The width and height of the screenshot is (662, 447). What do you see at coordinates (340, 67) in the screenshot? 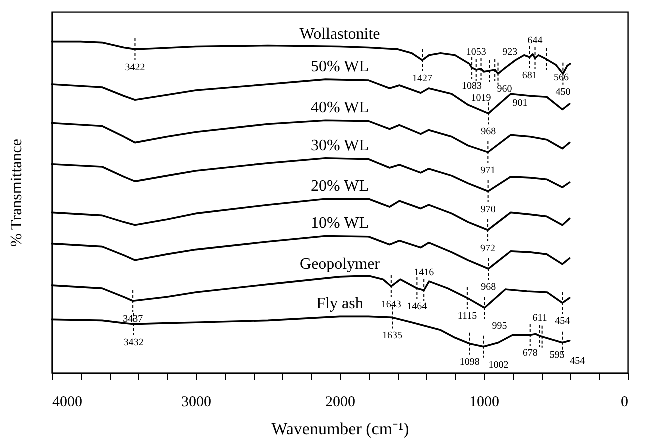
I see `series-label: 50% WL` at bounding box center [340, 67].